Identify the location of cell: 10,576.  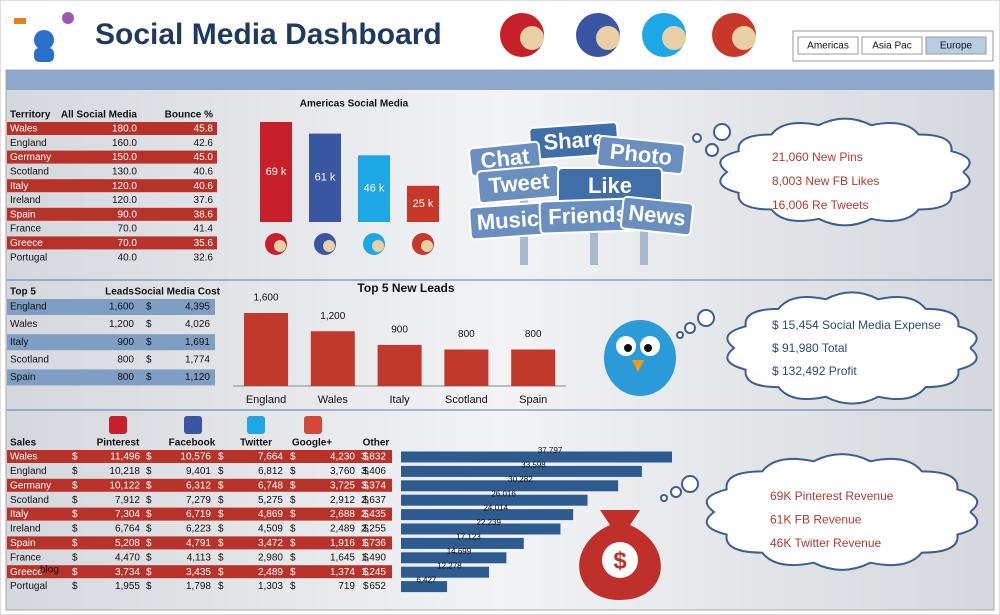
(195, 457).